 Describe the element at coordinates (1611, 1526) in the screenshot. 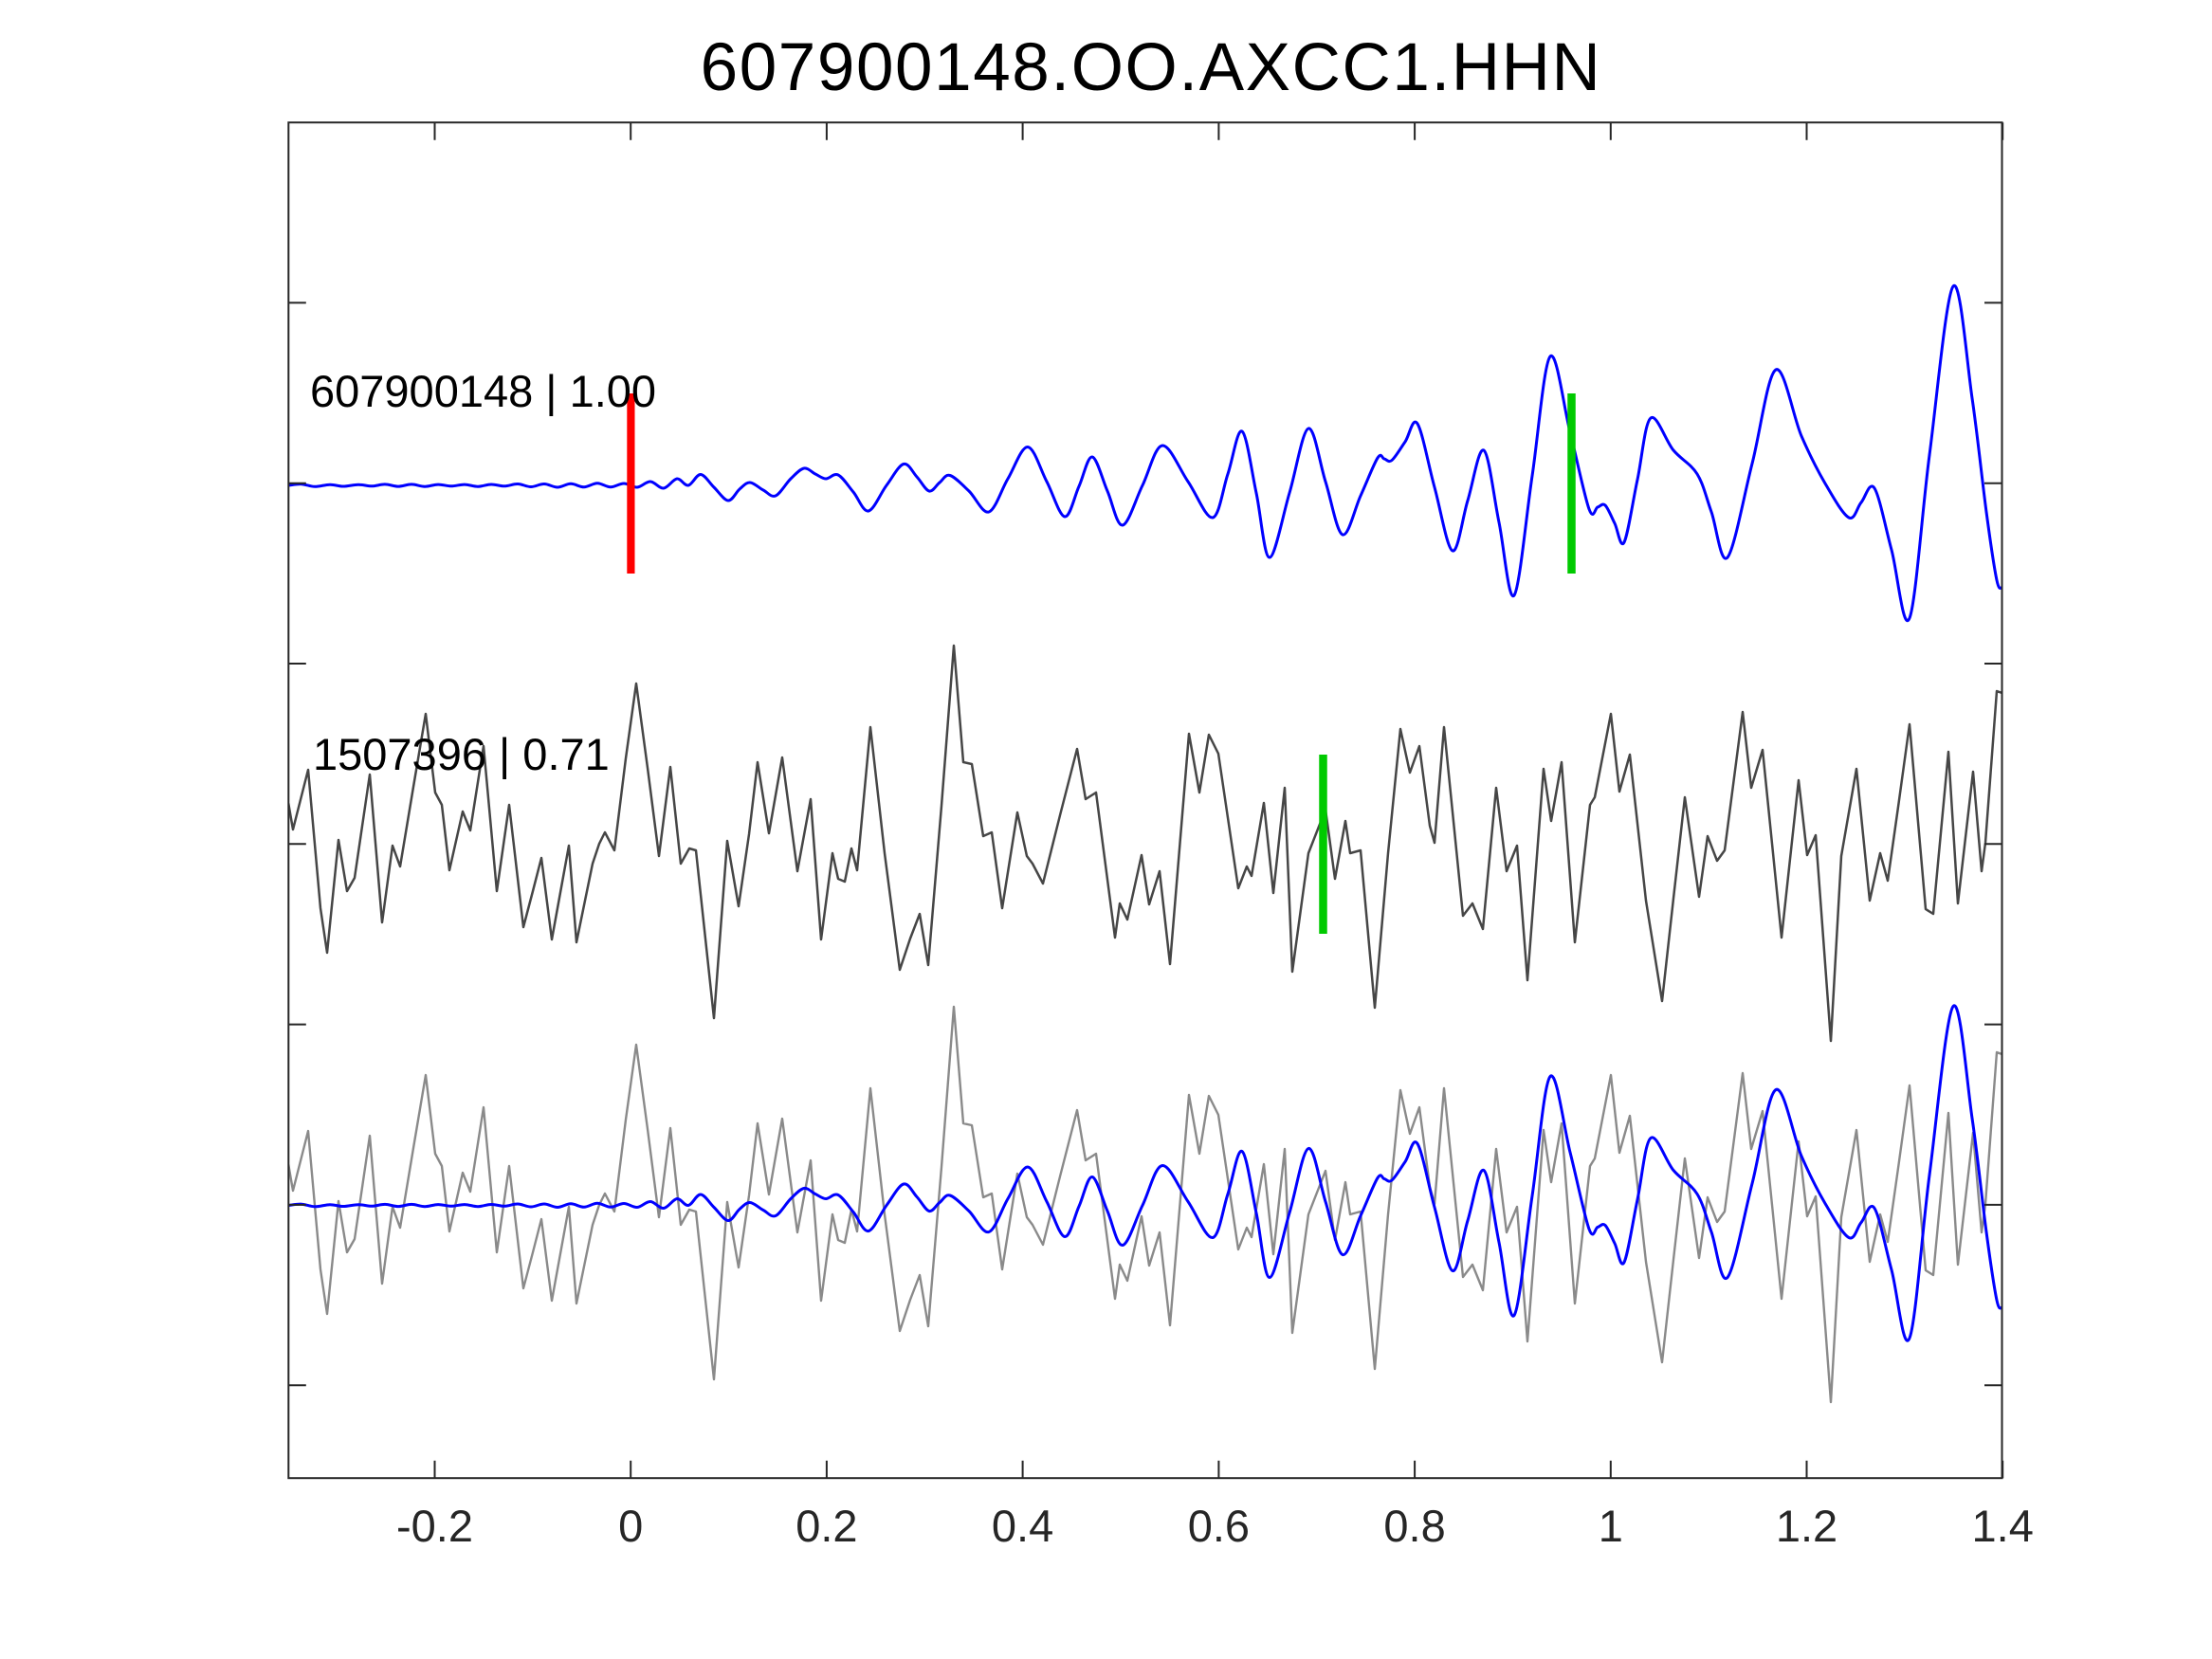

I see `svg-text: 1` at that location.